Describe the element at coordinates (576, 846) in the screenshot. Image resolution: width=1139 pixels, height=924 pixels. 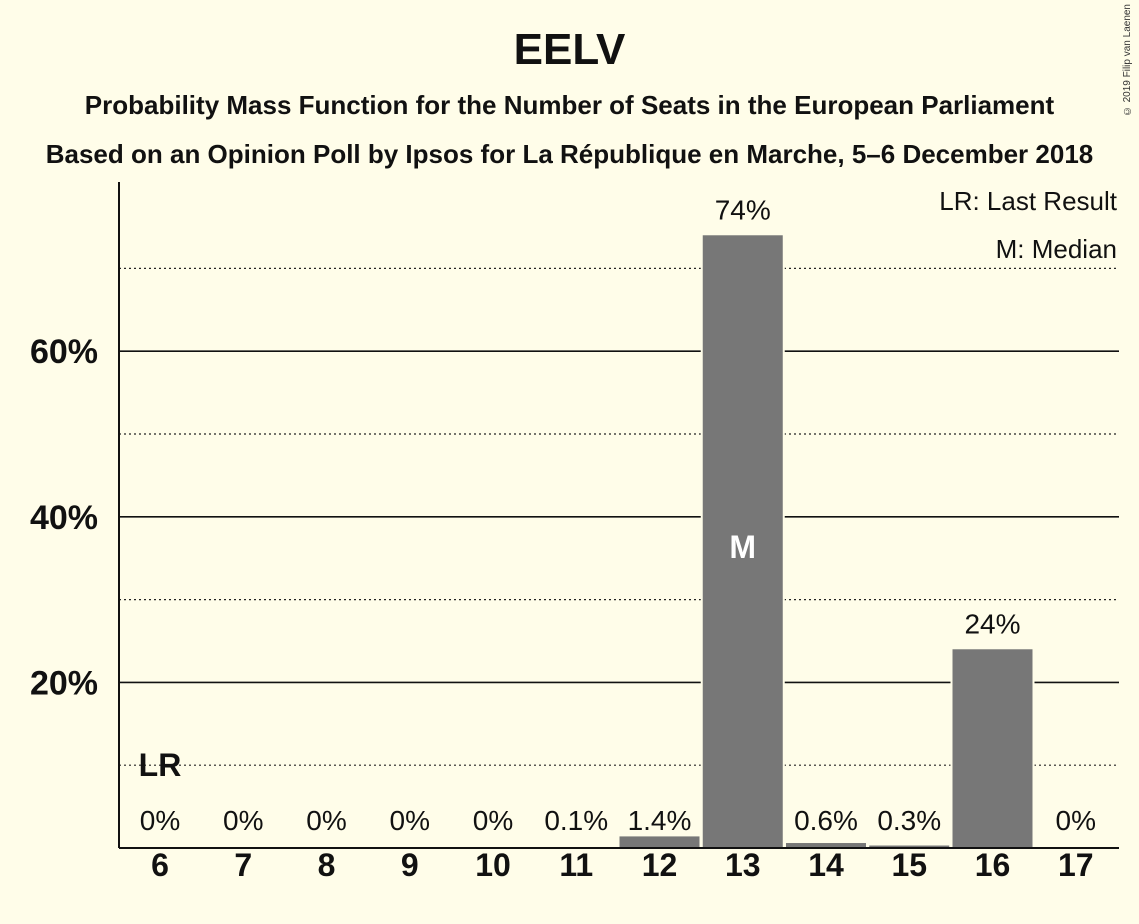
I see `bar-gap` at that location.